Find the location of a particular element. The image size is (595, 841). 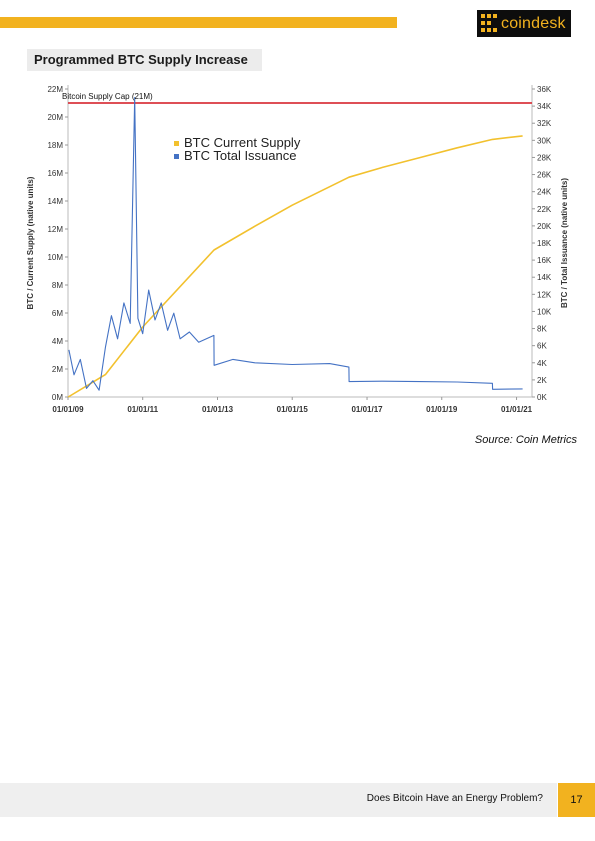

right-tick-label: 0K is located at coordinates (542, 397).